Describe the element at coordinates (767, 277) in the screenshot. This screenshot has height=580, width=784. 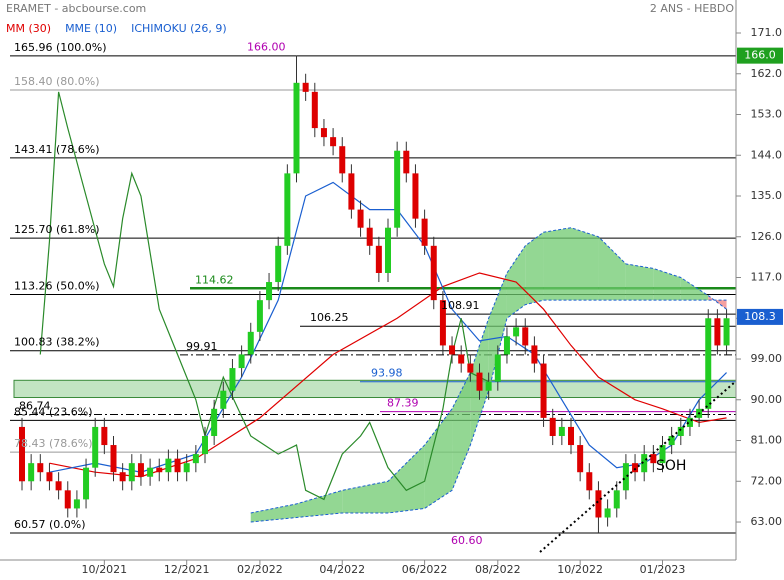
I see `y-tick-label: 117.0` at that location.